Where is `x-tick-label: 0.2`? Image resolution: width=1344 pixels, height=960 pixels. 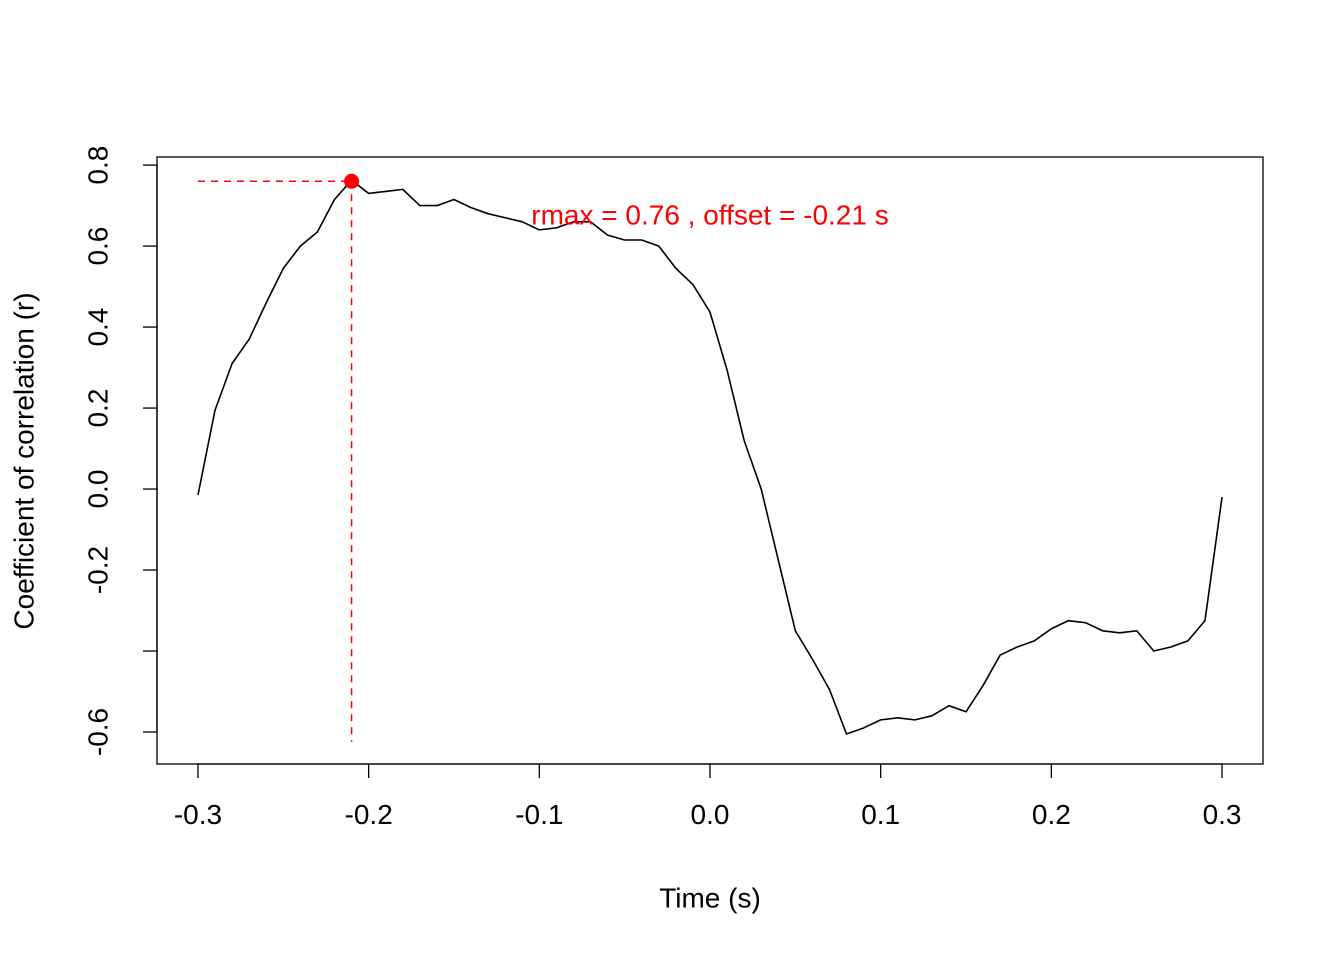 x-tick-label: 0.2 is located at coordinates (1051, 814).